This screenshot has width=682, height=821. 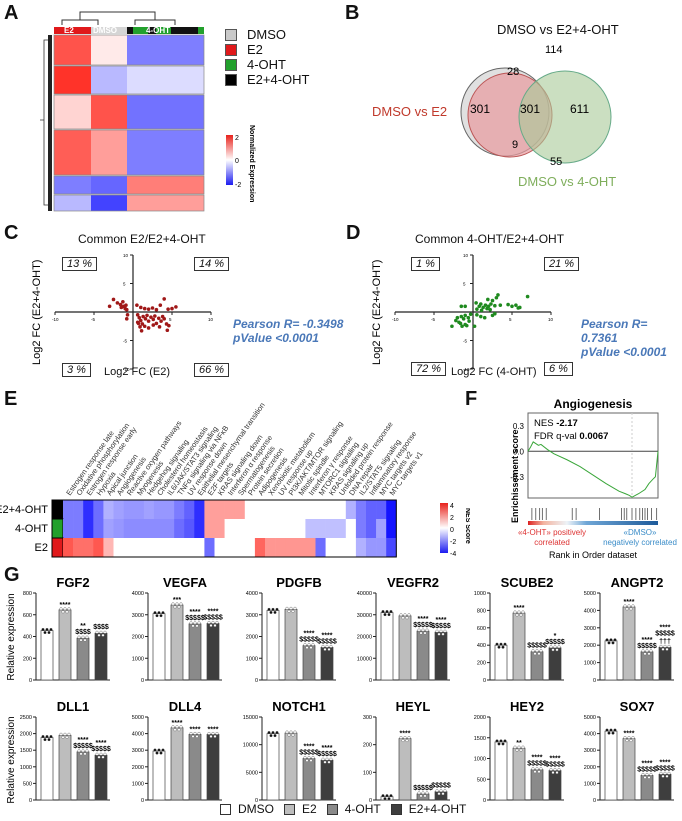 I want to click on colorbar-tick: 2, so click(x=237, y=138).